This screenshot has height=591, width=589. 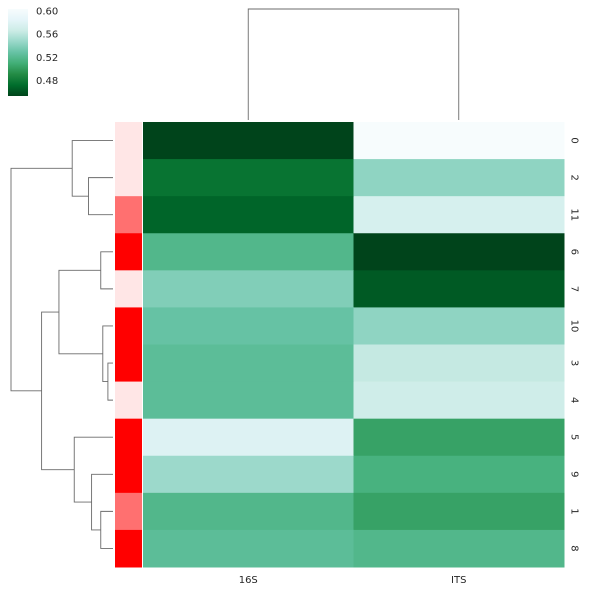 I want to click on row-label: 10, so click(x=574, y=326).